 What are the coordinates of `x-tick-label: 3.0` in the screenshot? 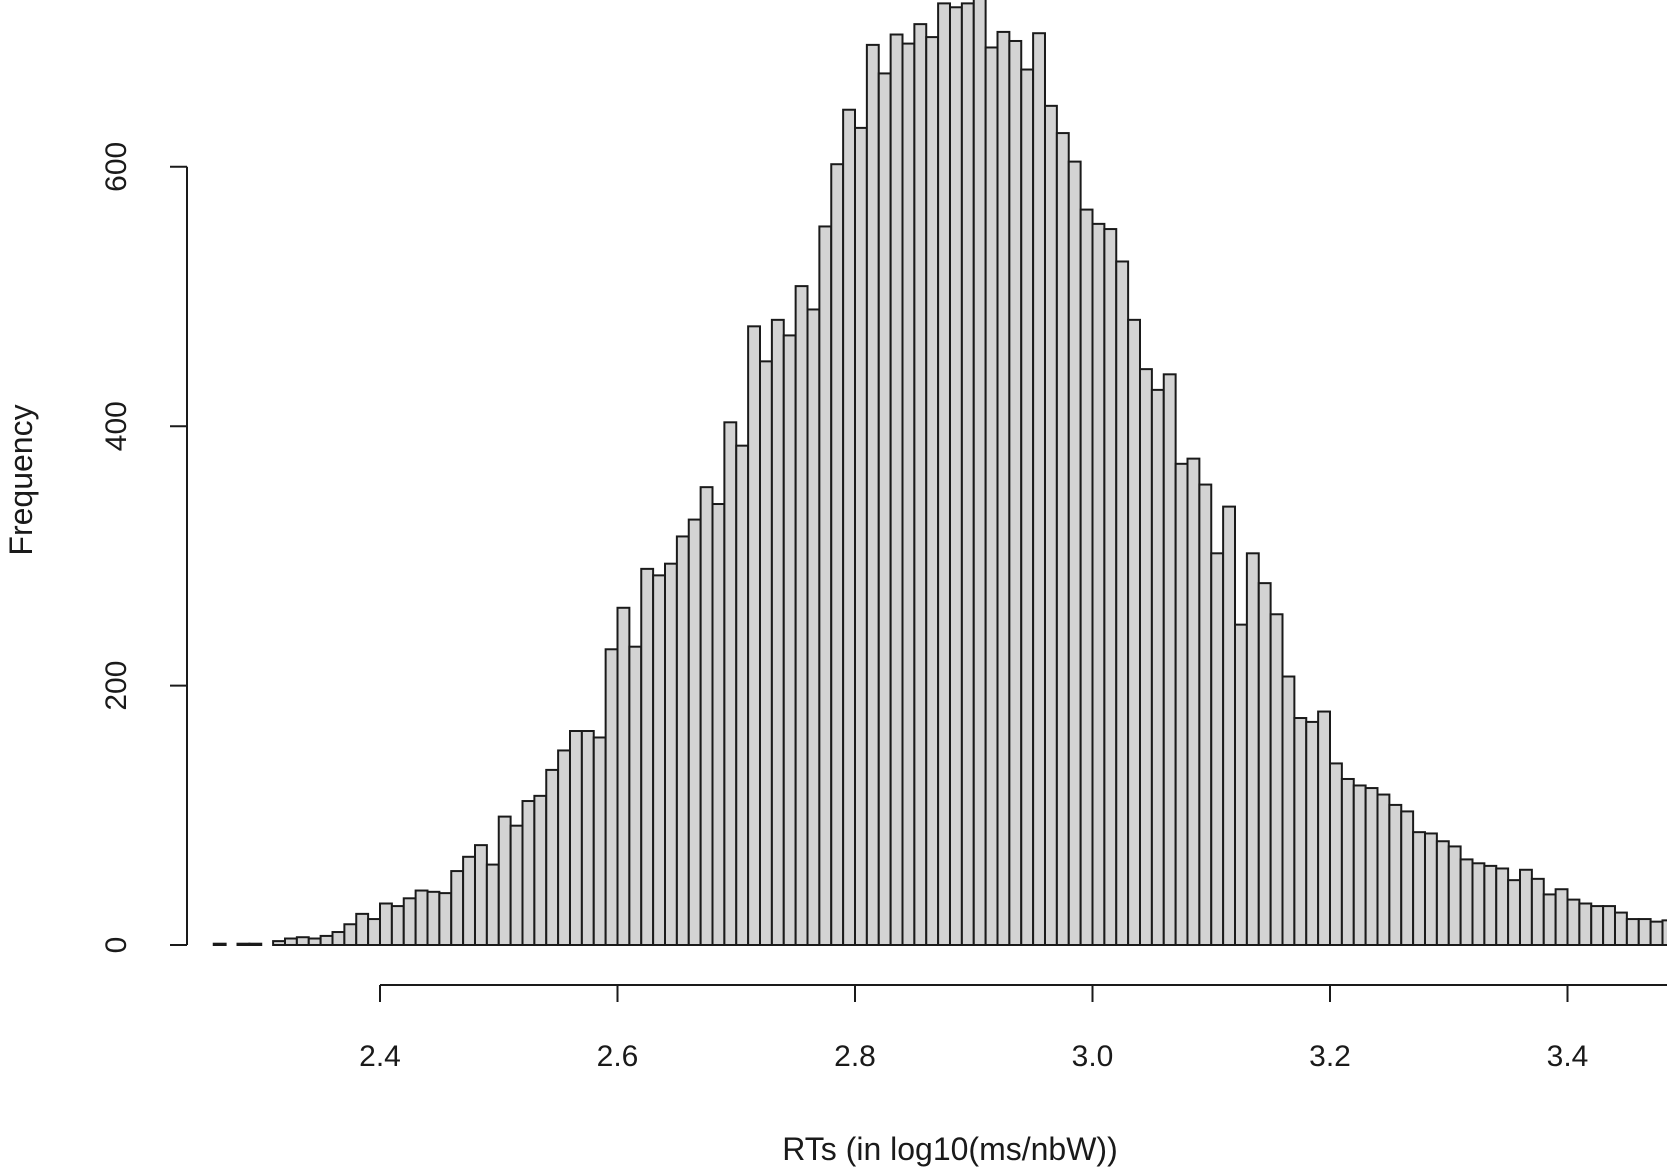 It's located at (1093, 1056).